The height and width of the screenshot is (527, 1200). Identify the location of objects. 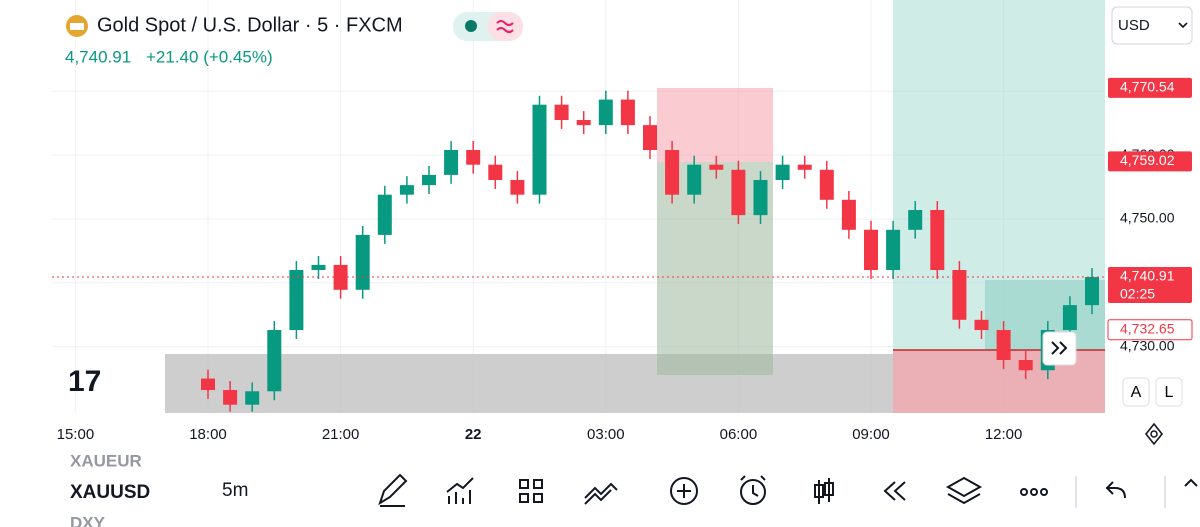
(964, 490).